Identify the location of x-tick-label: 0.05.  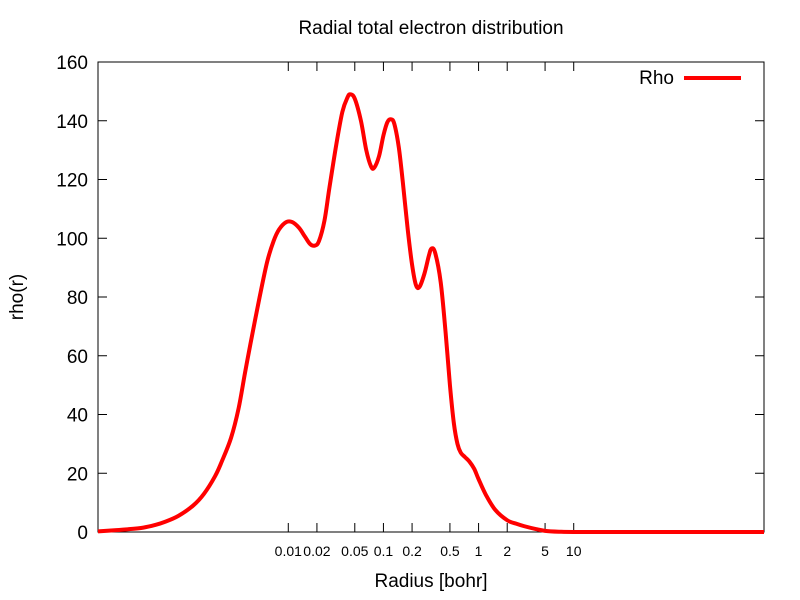
(354, 551).